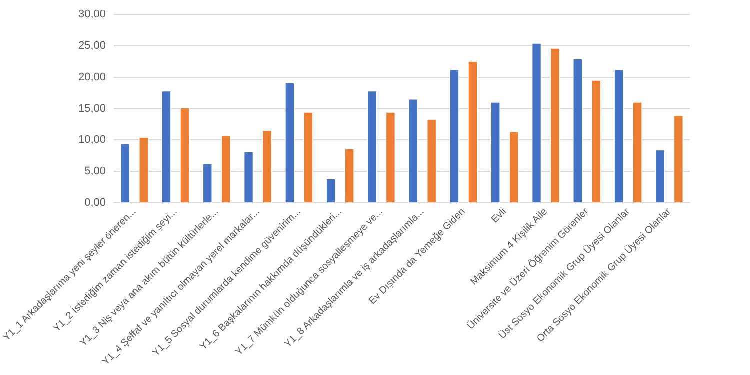 This screenshot has width=750, height=375. Describe the element at coordinates (95, 203) in the screenshot. I see `y-tick-label: 0,00` at that location.